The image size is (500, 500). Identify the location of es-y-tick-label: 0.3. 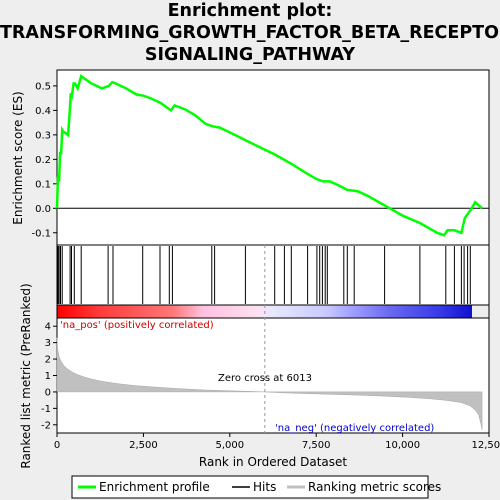
(43, 135).